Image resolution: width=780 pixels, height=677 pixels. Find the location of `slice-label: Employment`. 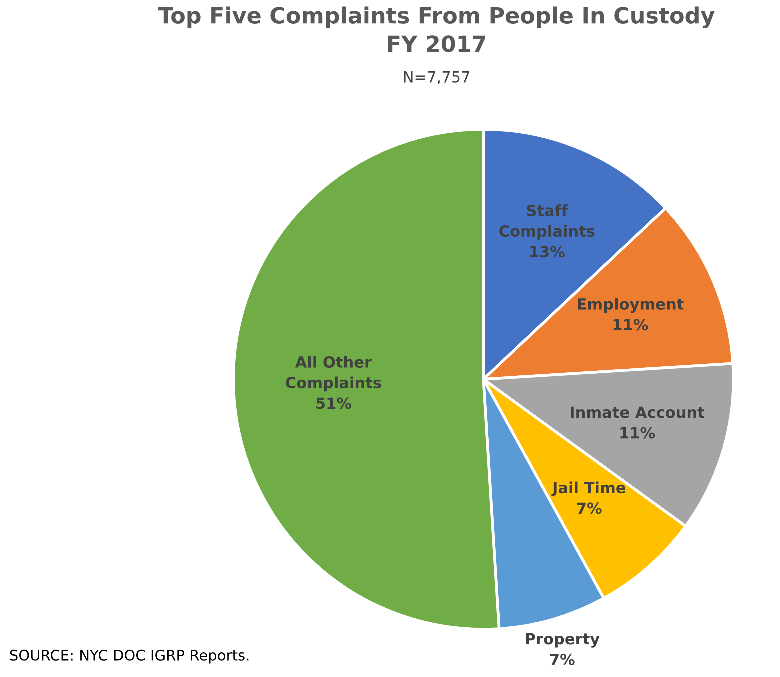

slice-label: Employment is located at coordinates (631, 306).